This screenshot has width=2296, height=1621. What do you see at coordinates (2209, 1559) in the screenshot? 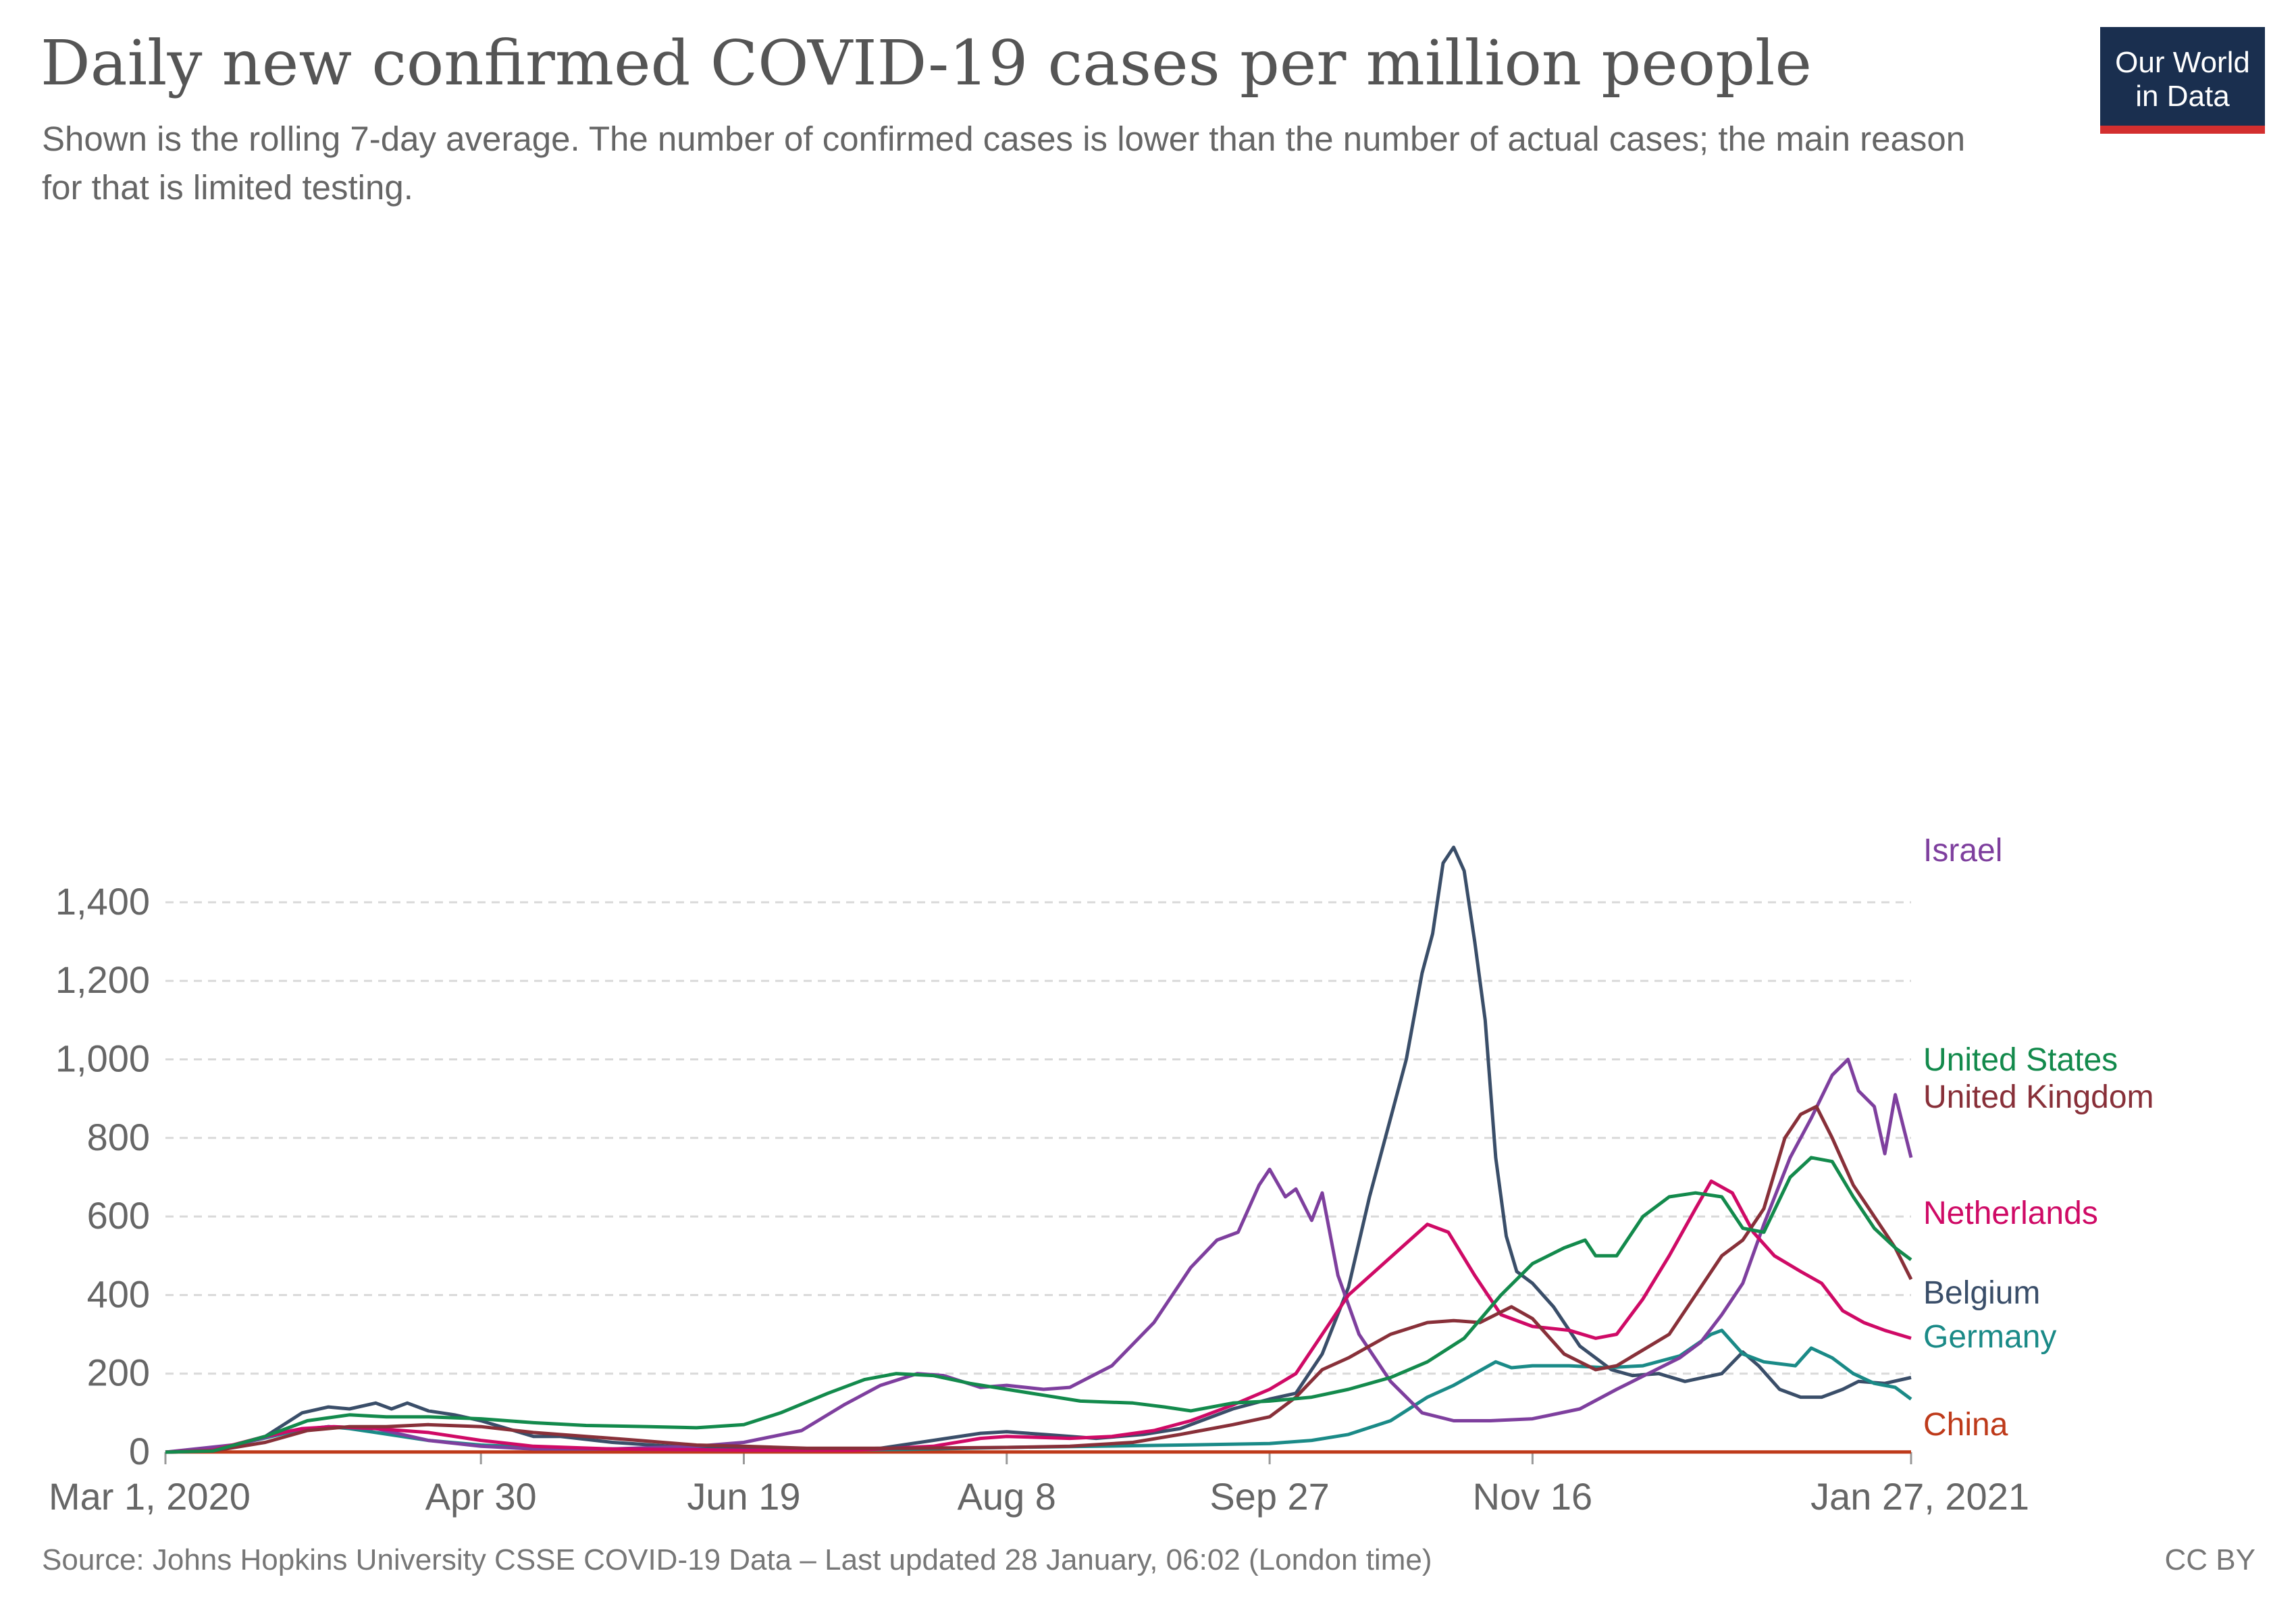
I see `license-link: CC BY` at bounding box center [2209, 1559].